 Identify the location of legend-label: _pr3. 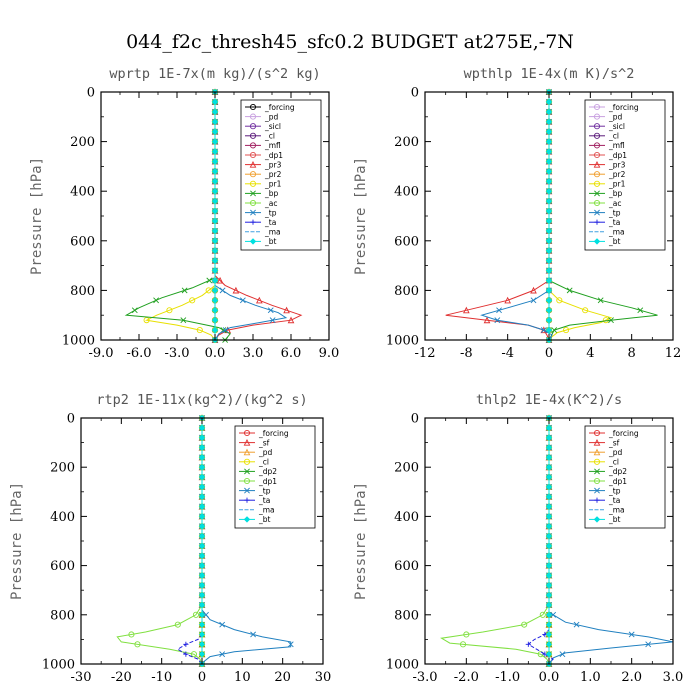
(273, 164).